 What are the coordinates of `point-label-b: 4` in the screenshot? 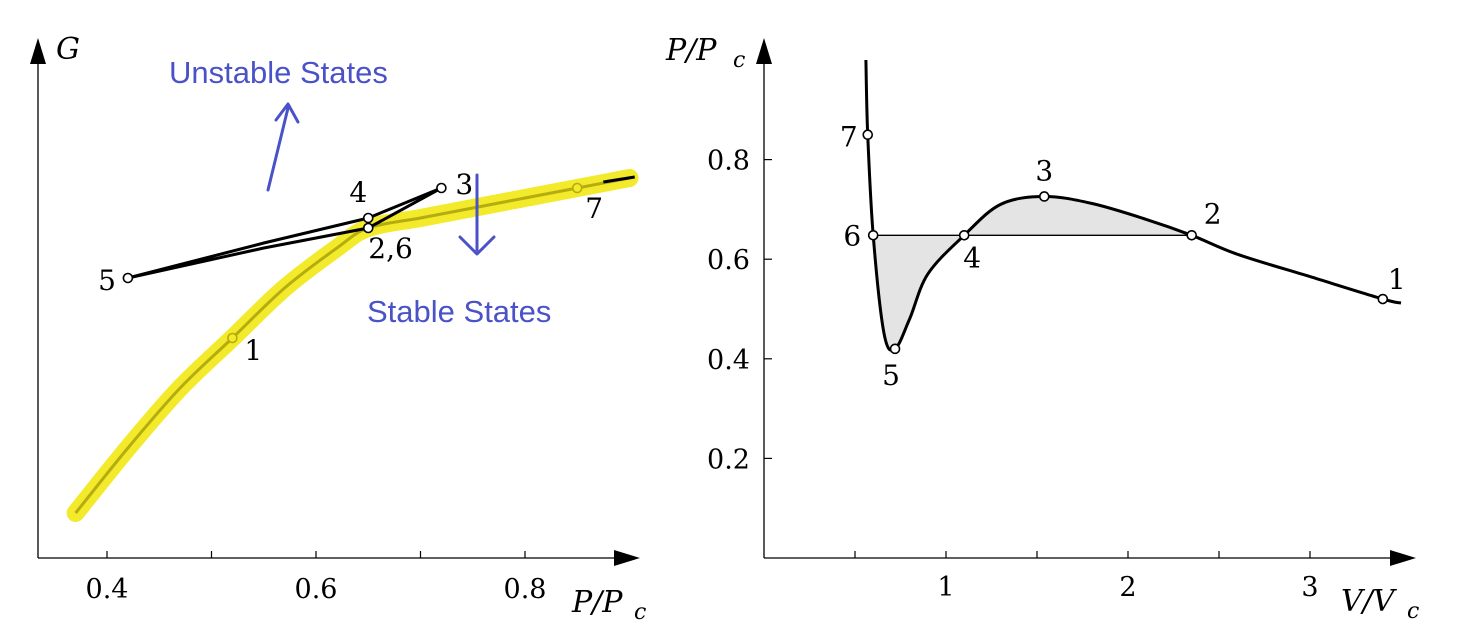 It's located at (972, 257).